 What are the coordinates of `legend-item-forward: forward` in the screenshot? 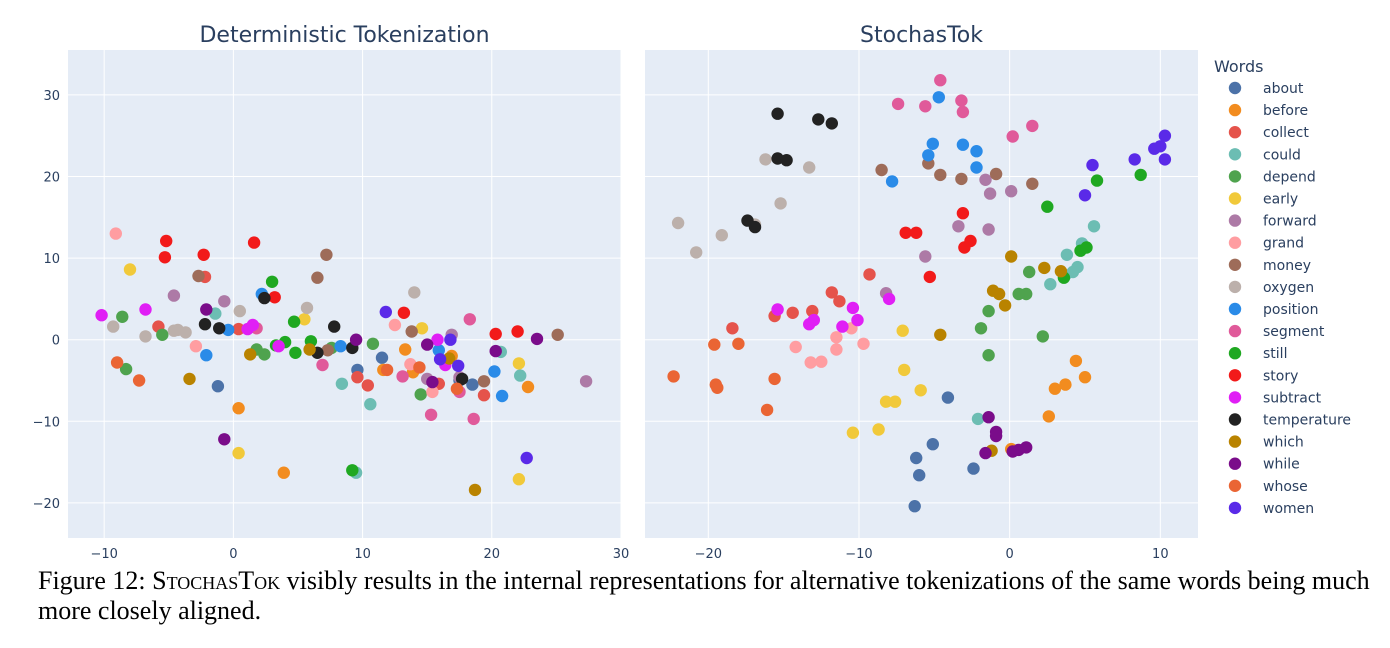 It's located at (1272, 222).